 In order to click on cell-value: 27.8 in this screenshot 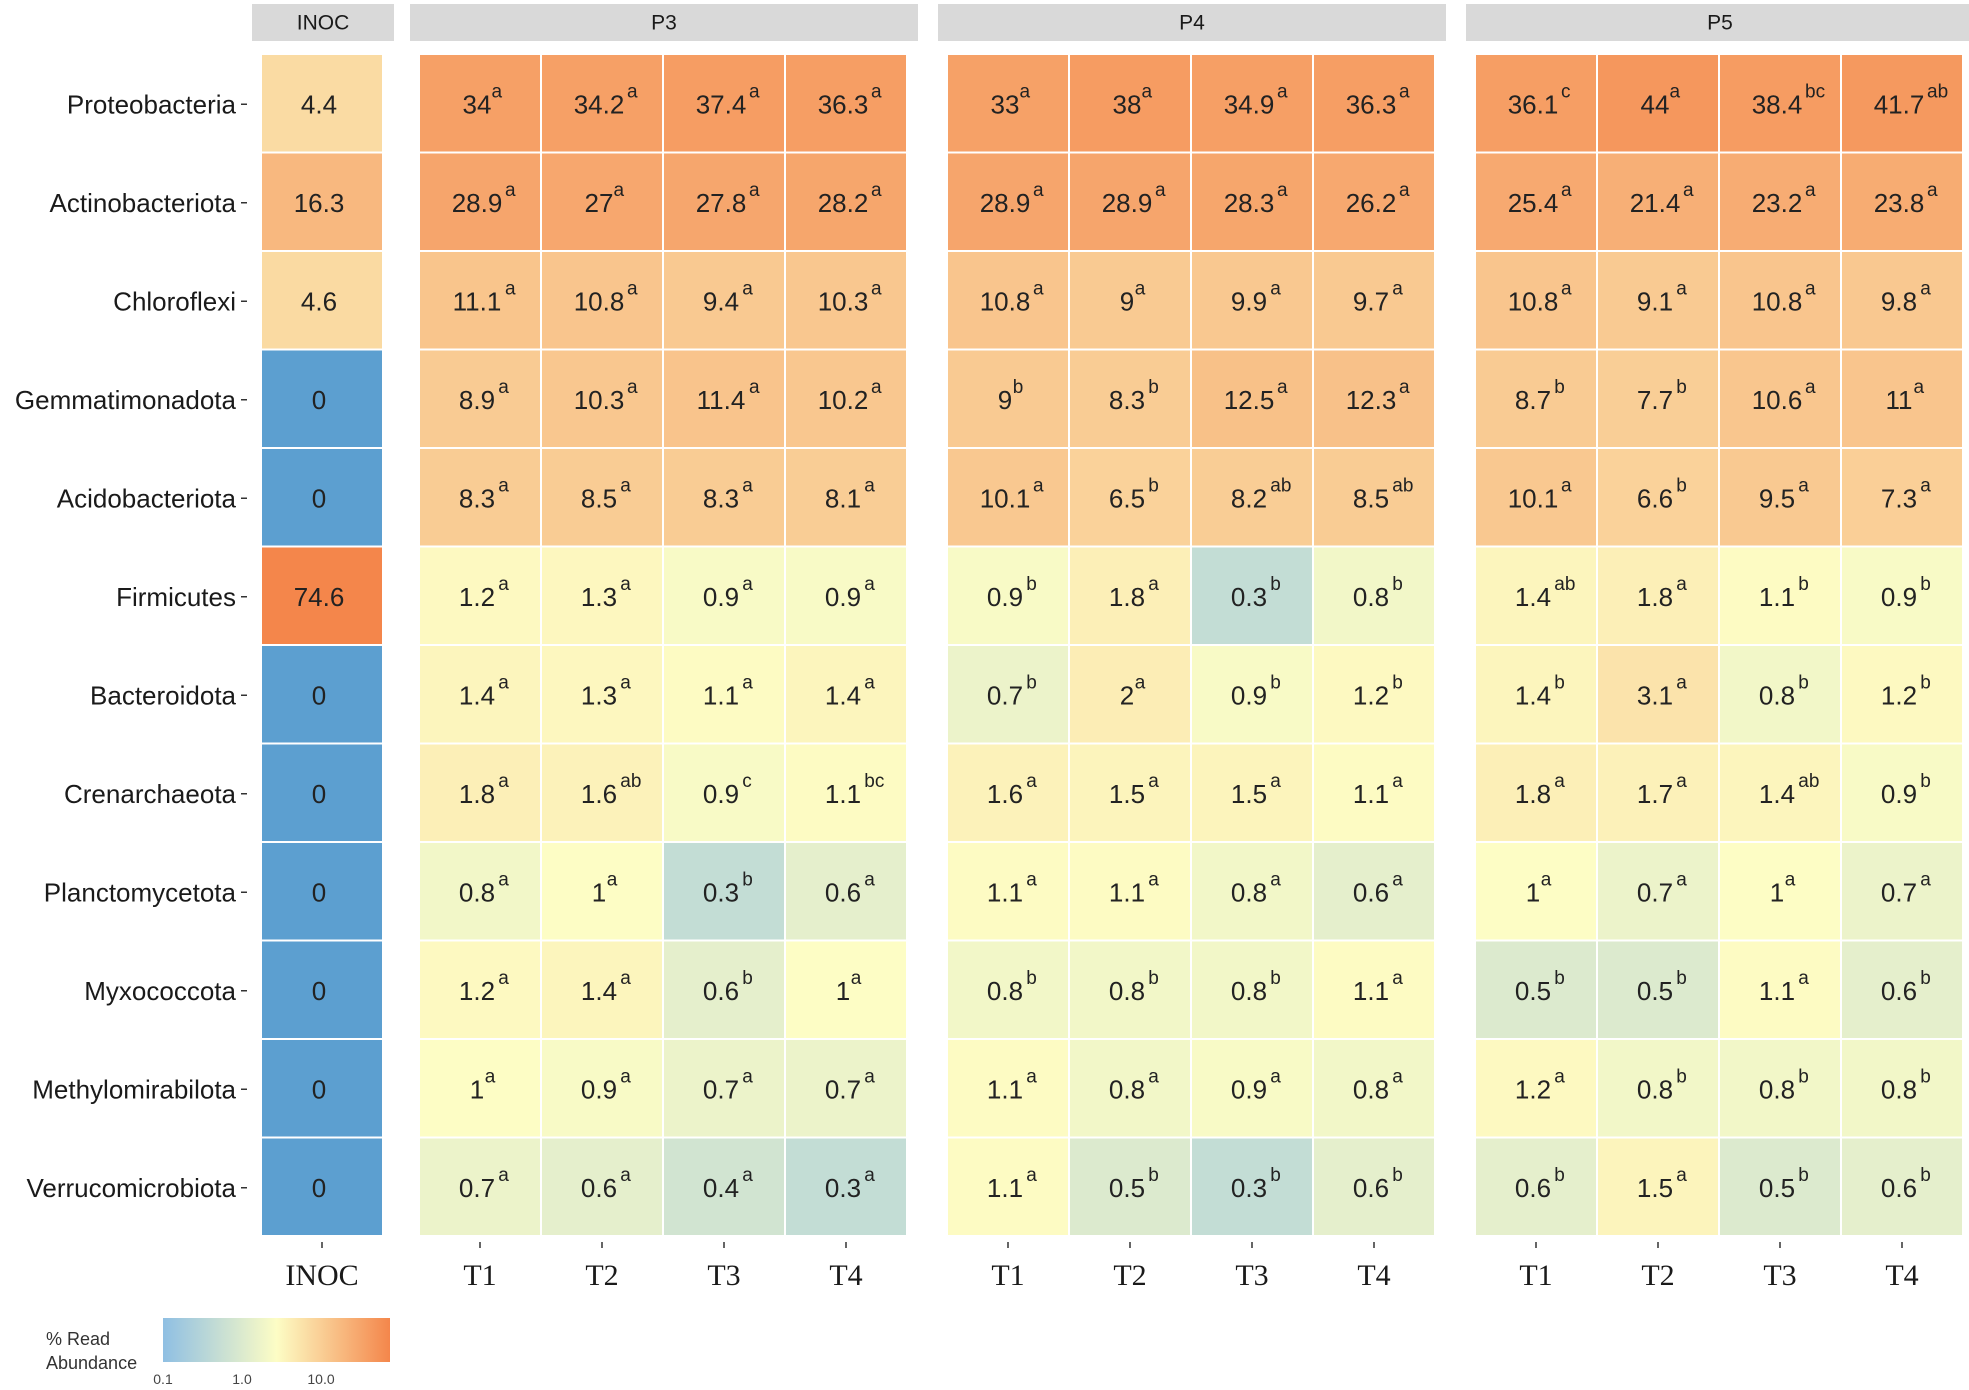, I will do `click(721, 203)`.